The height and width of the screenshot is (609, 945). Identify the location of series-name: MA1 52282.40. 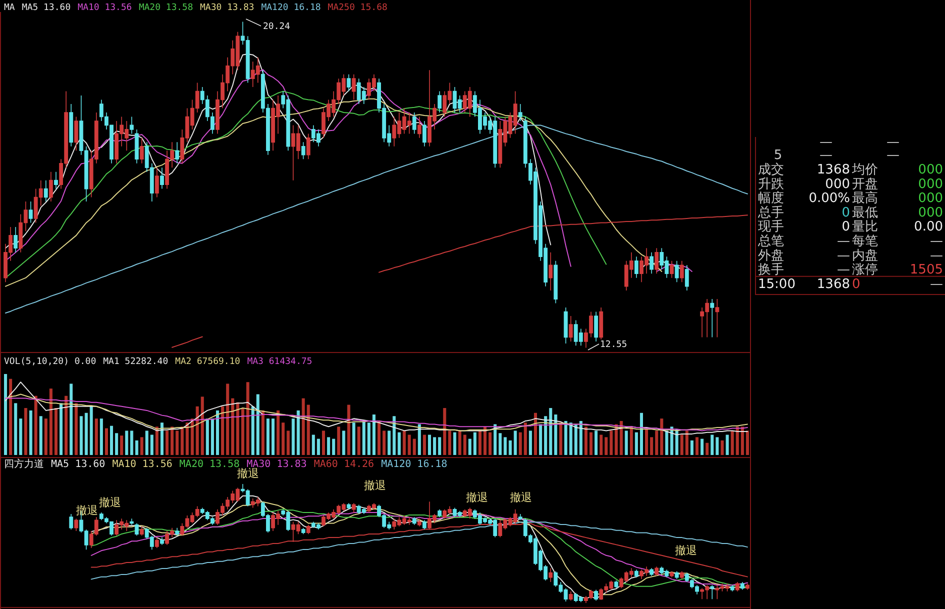
(135, 362).